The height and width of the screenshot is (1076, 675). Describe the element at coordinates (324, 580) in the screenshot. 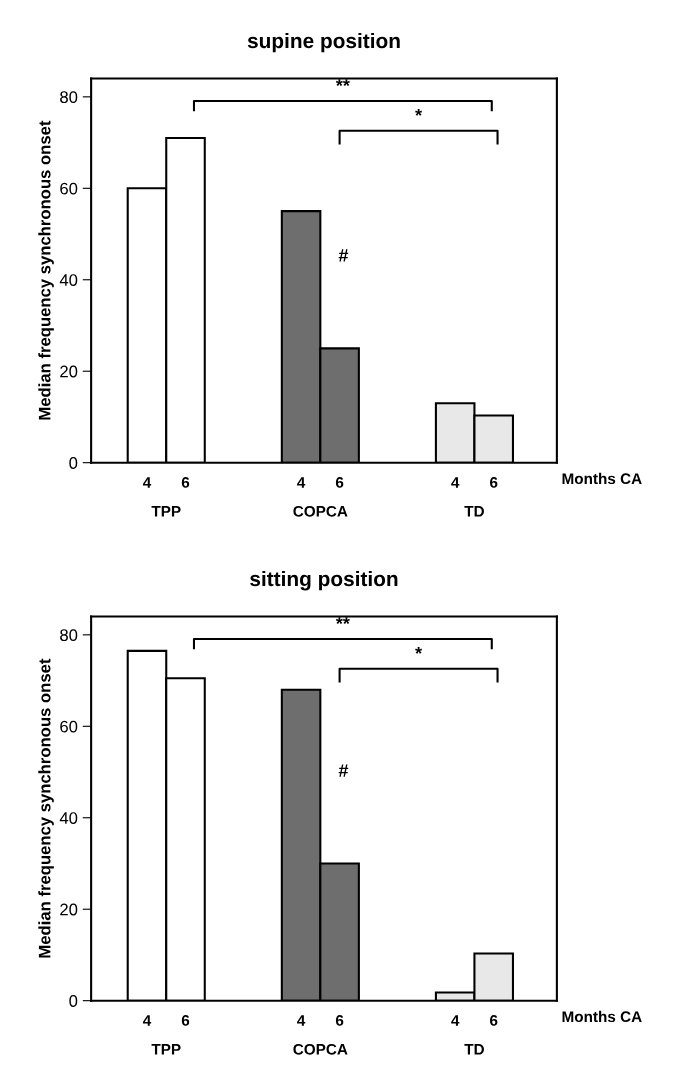

I see `chart-title: sitting position` at that location.